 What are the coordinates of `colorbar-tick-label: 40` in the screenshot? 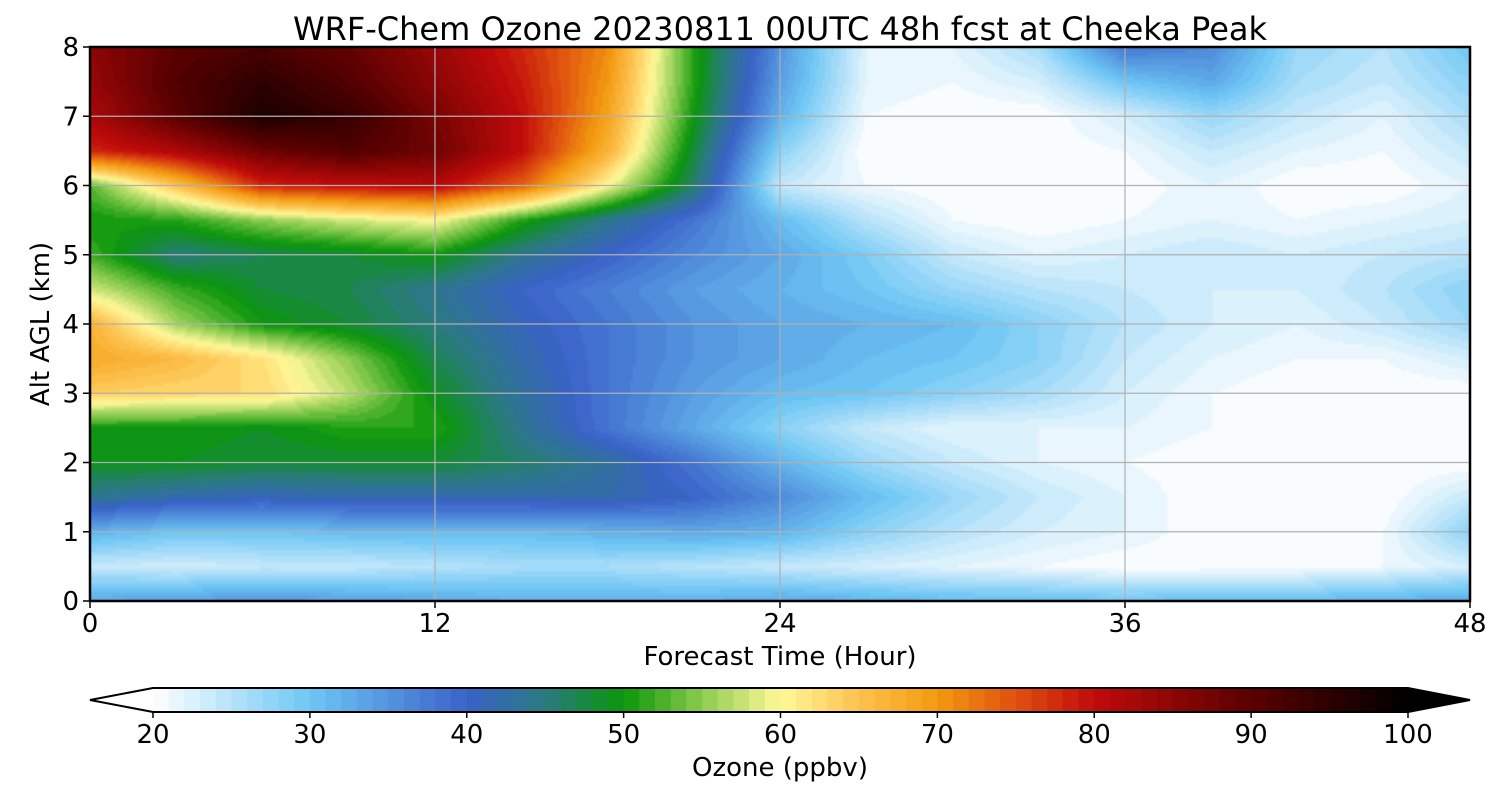 It's located at (466, 735).